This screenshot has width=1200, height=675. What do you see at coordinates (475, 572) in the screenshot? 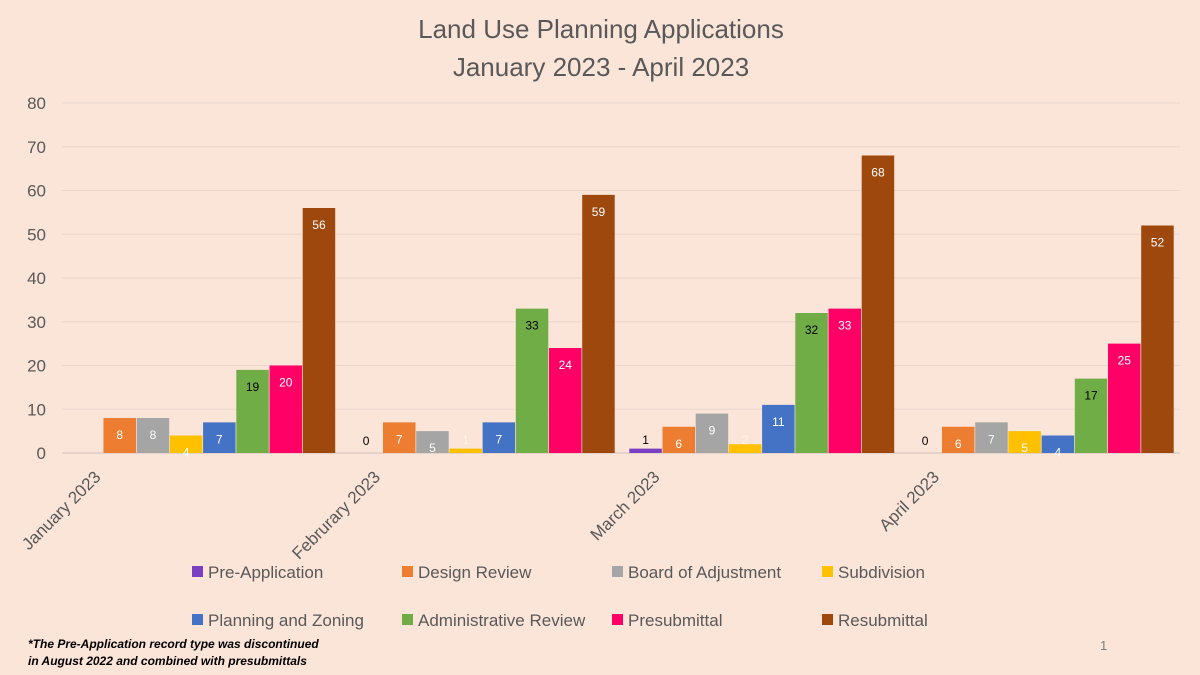
I see `legend-label-2: Design Review` at bounding box center [475, 572].